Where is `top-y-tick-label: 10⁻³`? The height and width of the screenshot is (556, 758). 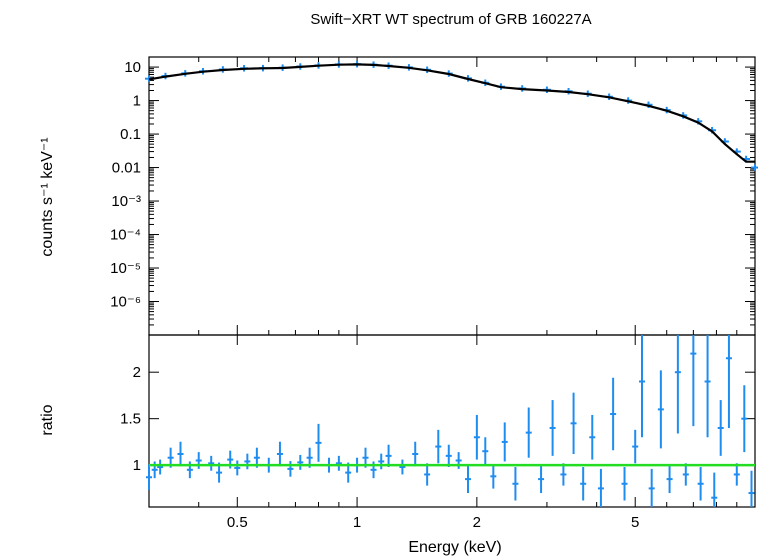 top-y-tick-label: 10⁻³ is located at coordinates (126, 201).